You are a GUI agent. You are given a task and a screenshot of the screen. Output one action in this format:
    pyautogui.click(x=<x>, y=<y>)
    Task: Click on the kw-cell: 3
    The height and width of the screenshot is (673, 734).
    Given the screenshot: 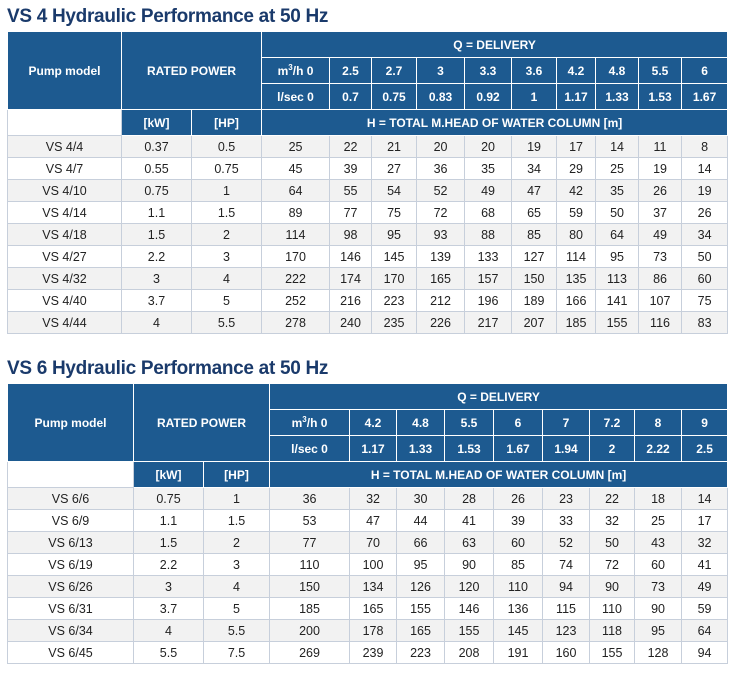 What is the action you would take?
    pyautogui.click(x=156, y=278)
    